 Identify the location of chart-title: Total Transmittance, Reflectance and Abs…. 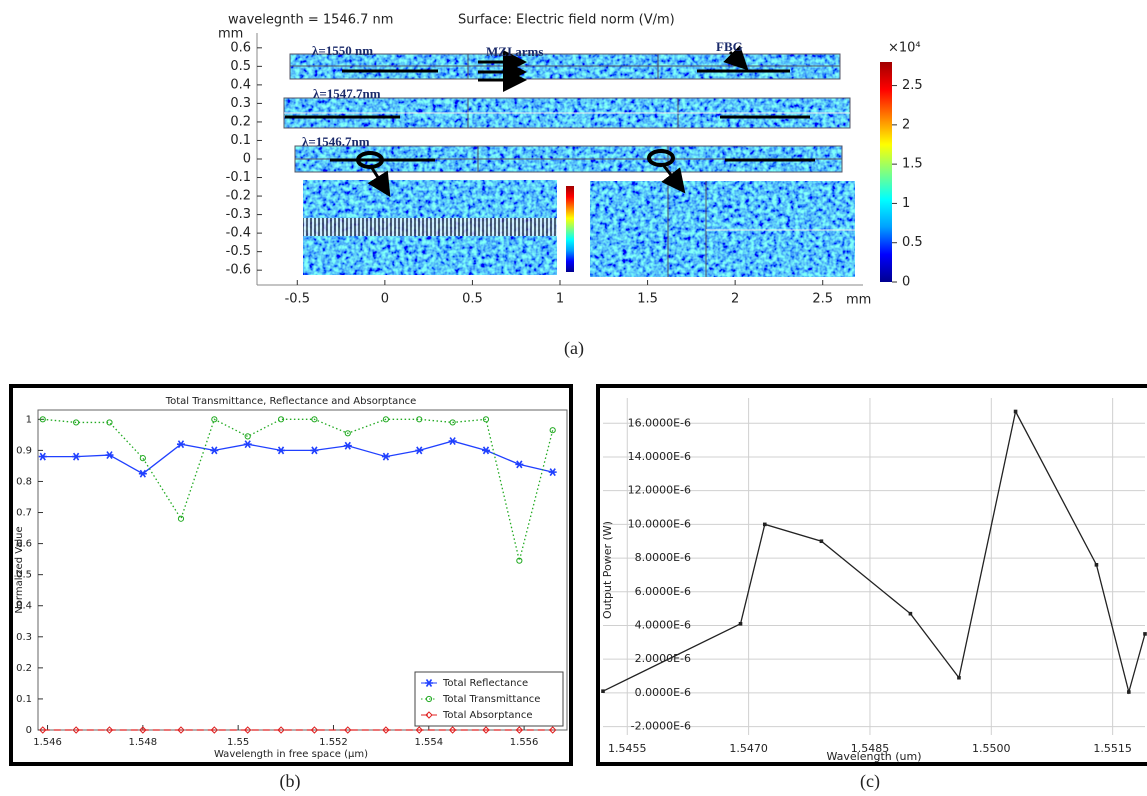
(291, 401).